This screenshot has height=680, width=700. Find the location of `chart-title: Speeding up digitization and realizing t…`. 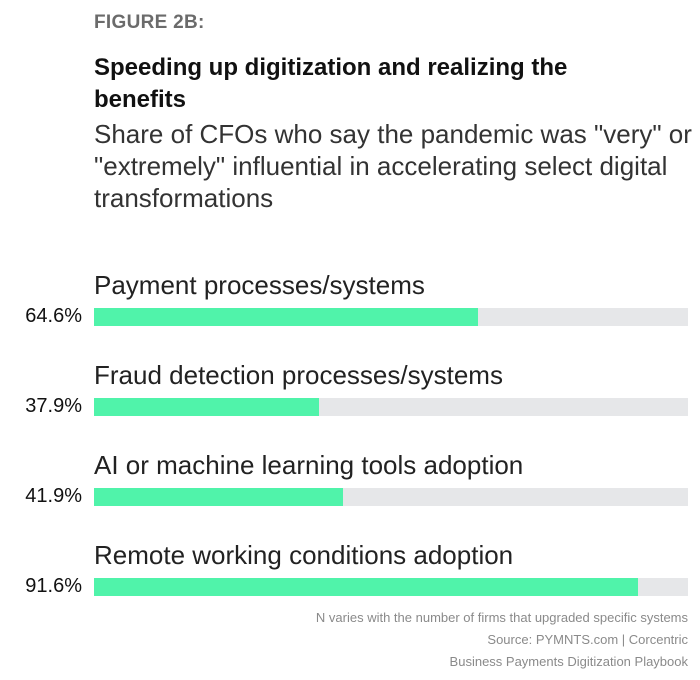

chart-title: Speeding up digitization and realizing t… is located at coordinates (331, 83).